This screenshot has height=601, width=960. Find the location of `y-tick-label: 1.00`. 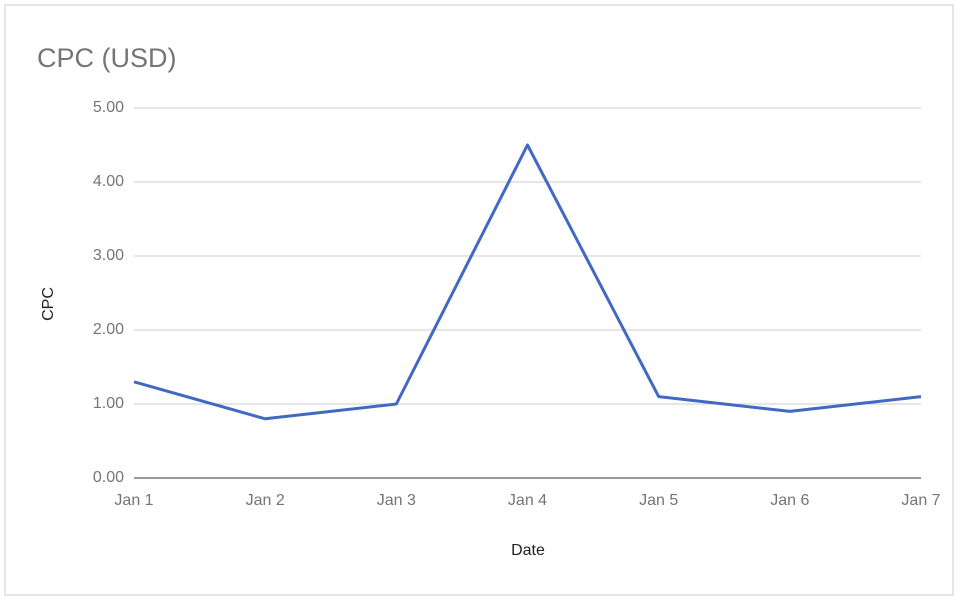

y-tick-label: 1.00 is located at coordinates (108, 403).